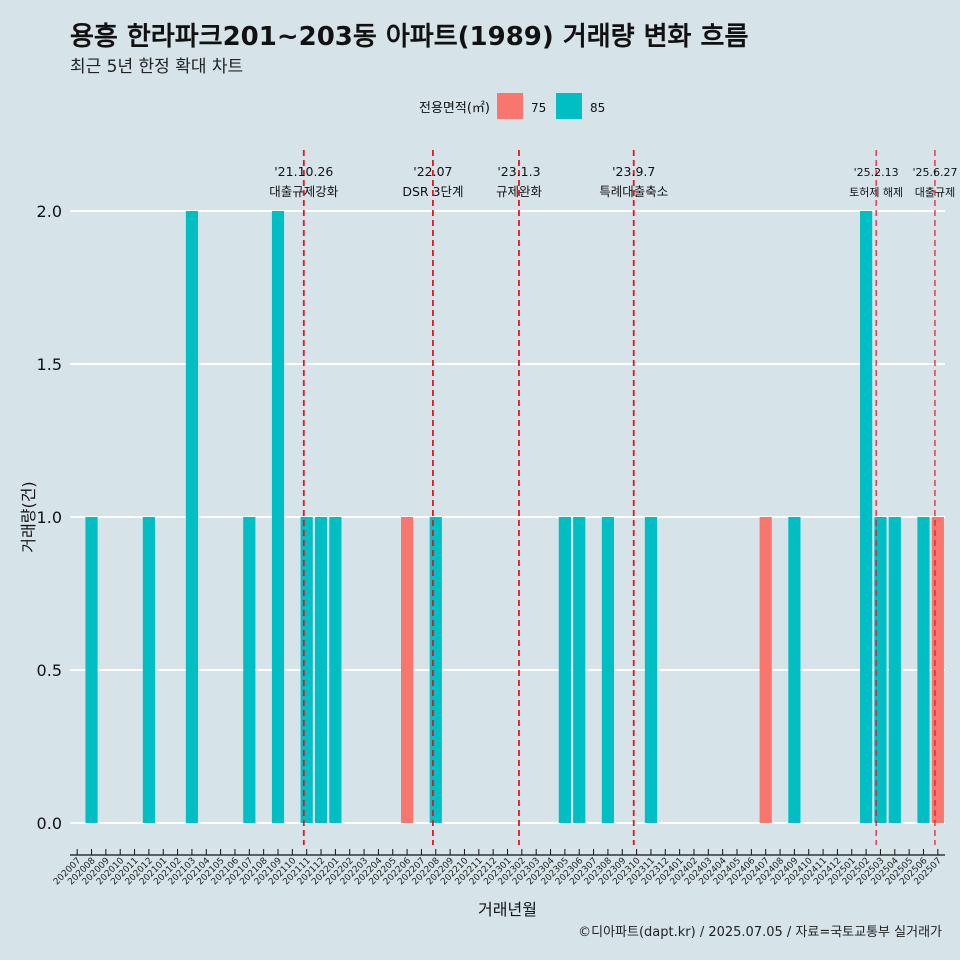 This screenshot has height=960, width=960. I want to click on chart-title: 용흥 한라파크201~203동 아파트(1989) 거래량 변화 흐름, so click(409, 37).